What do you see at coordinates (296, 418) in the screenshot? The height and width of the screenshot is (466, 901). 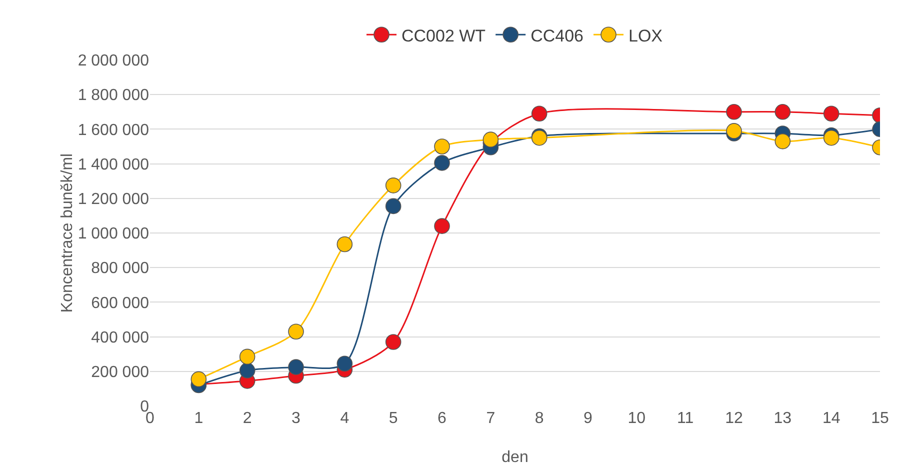 I see `x-tick-label: 3` at bounding box center [296, 418].